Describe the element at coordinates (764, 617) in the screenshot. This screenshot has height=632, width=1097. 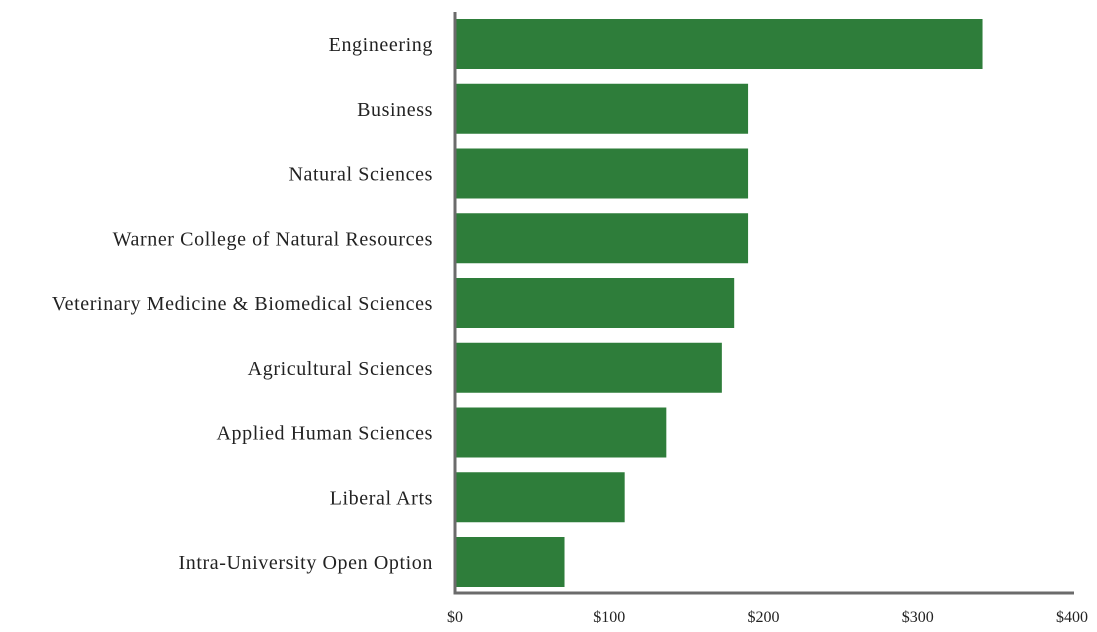
I see `x-tick-label-2: $200` at that location.